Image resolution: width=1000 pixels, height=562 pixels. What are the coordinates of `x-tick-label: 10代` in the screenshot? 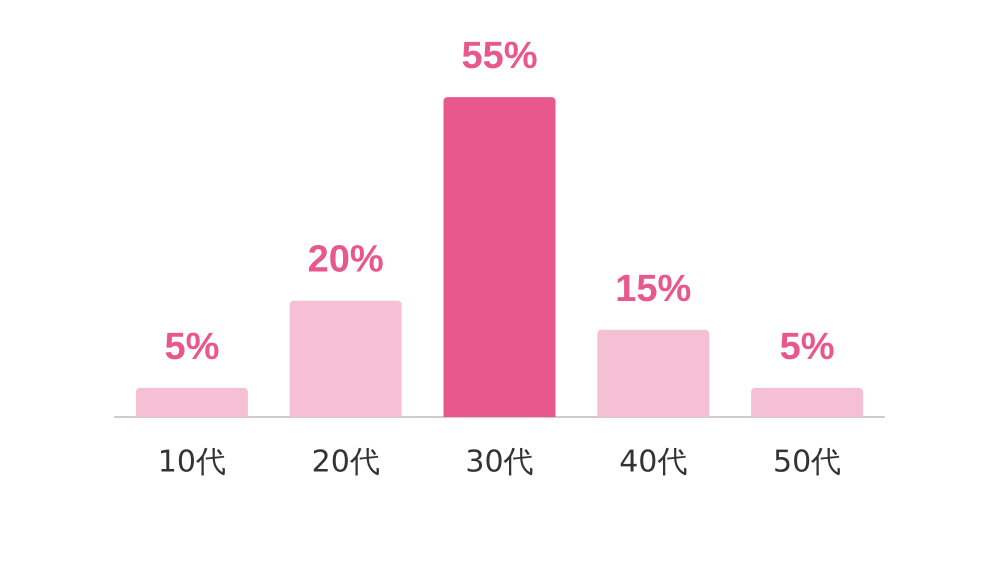 It's located at (192, 462).